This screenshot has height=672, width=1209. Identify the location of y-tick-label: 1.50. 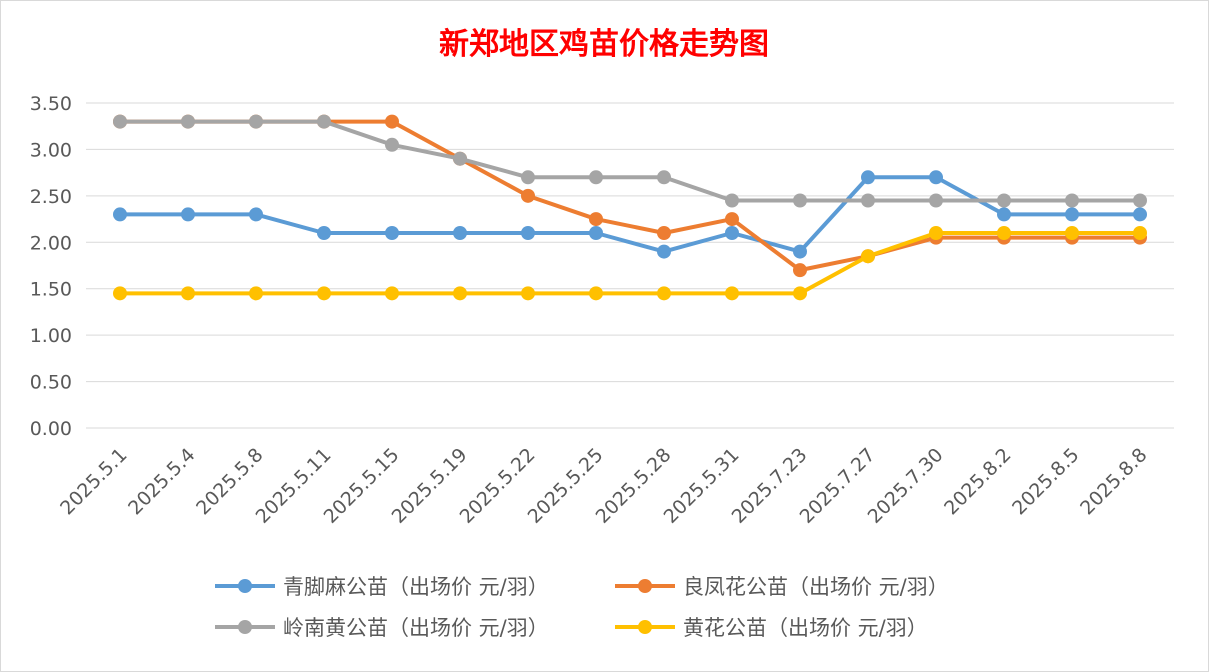
(51, 290).